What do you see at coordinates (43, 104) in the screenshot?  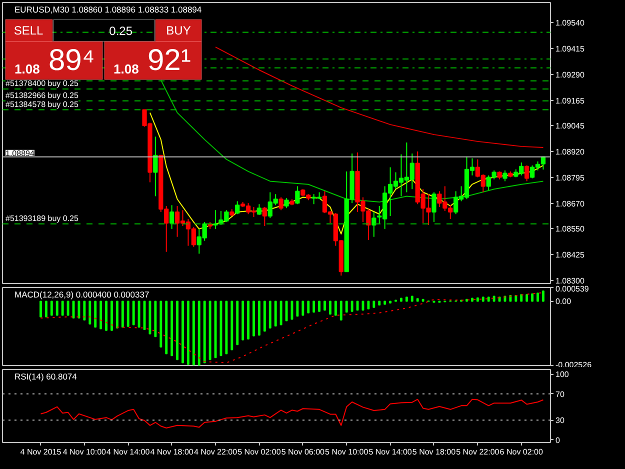 I see `ref-line-label: #51384578 buy 0.25` at bounding box center [43, 104].